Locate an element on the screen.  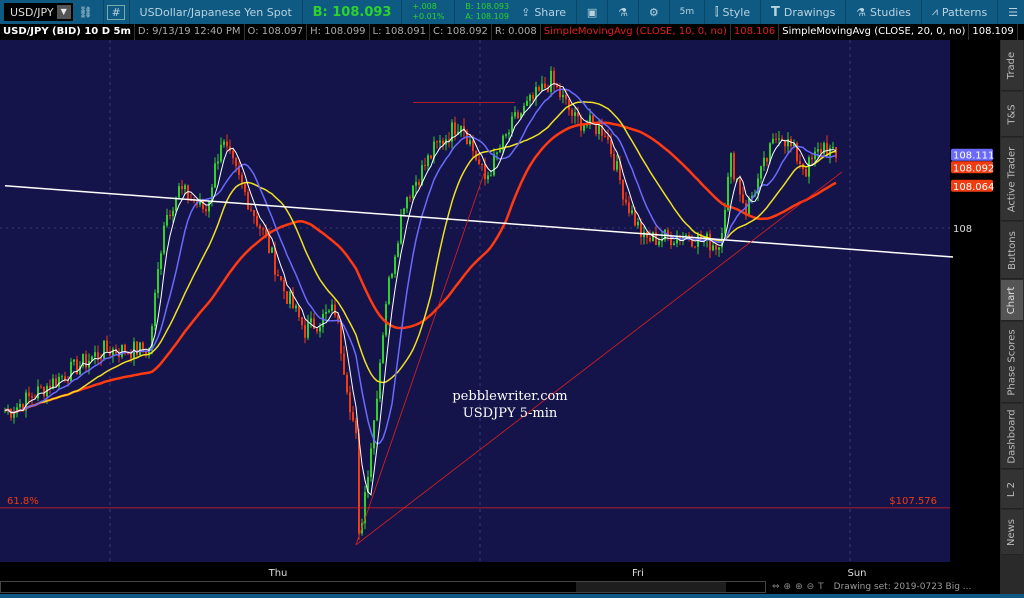
change-block: +.008 +0.01% is located at coordinates (428, 12).